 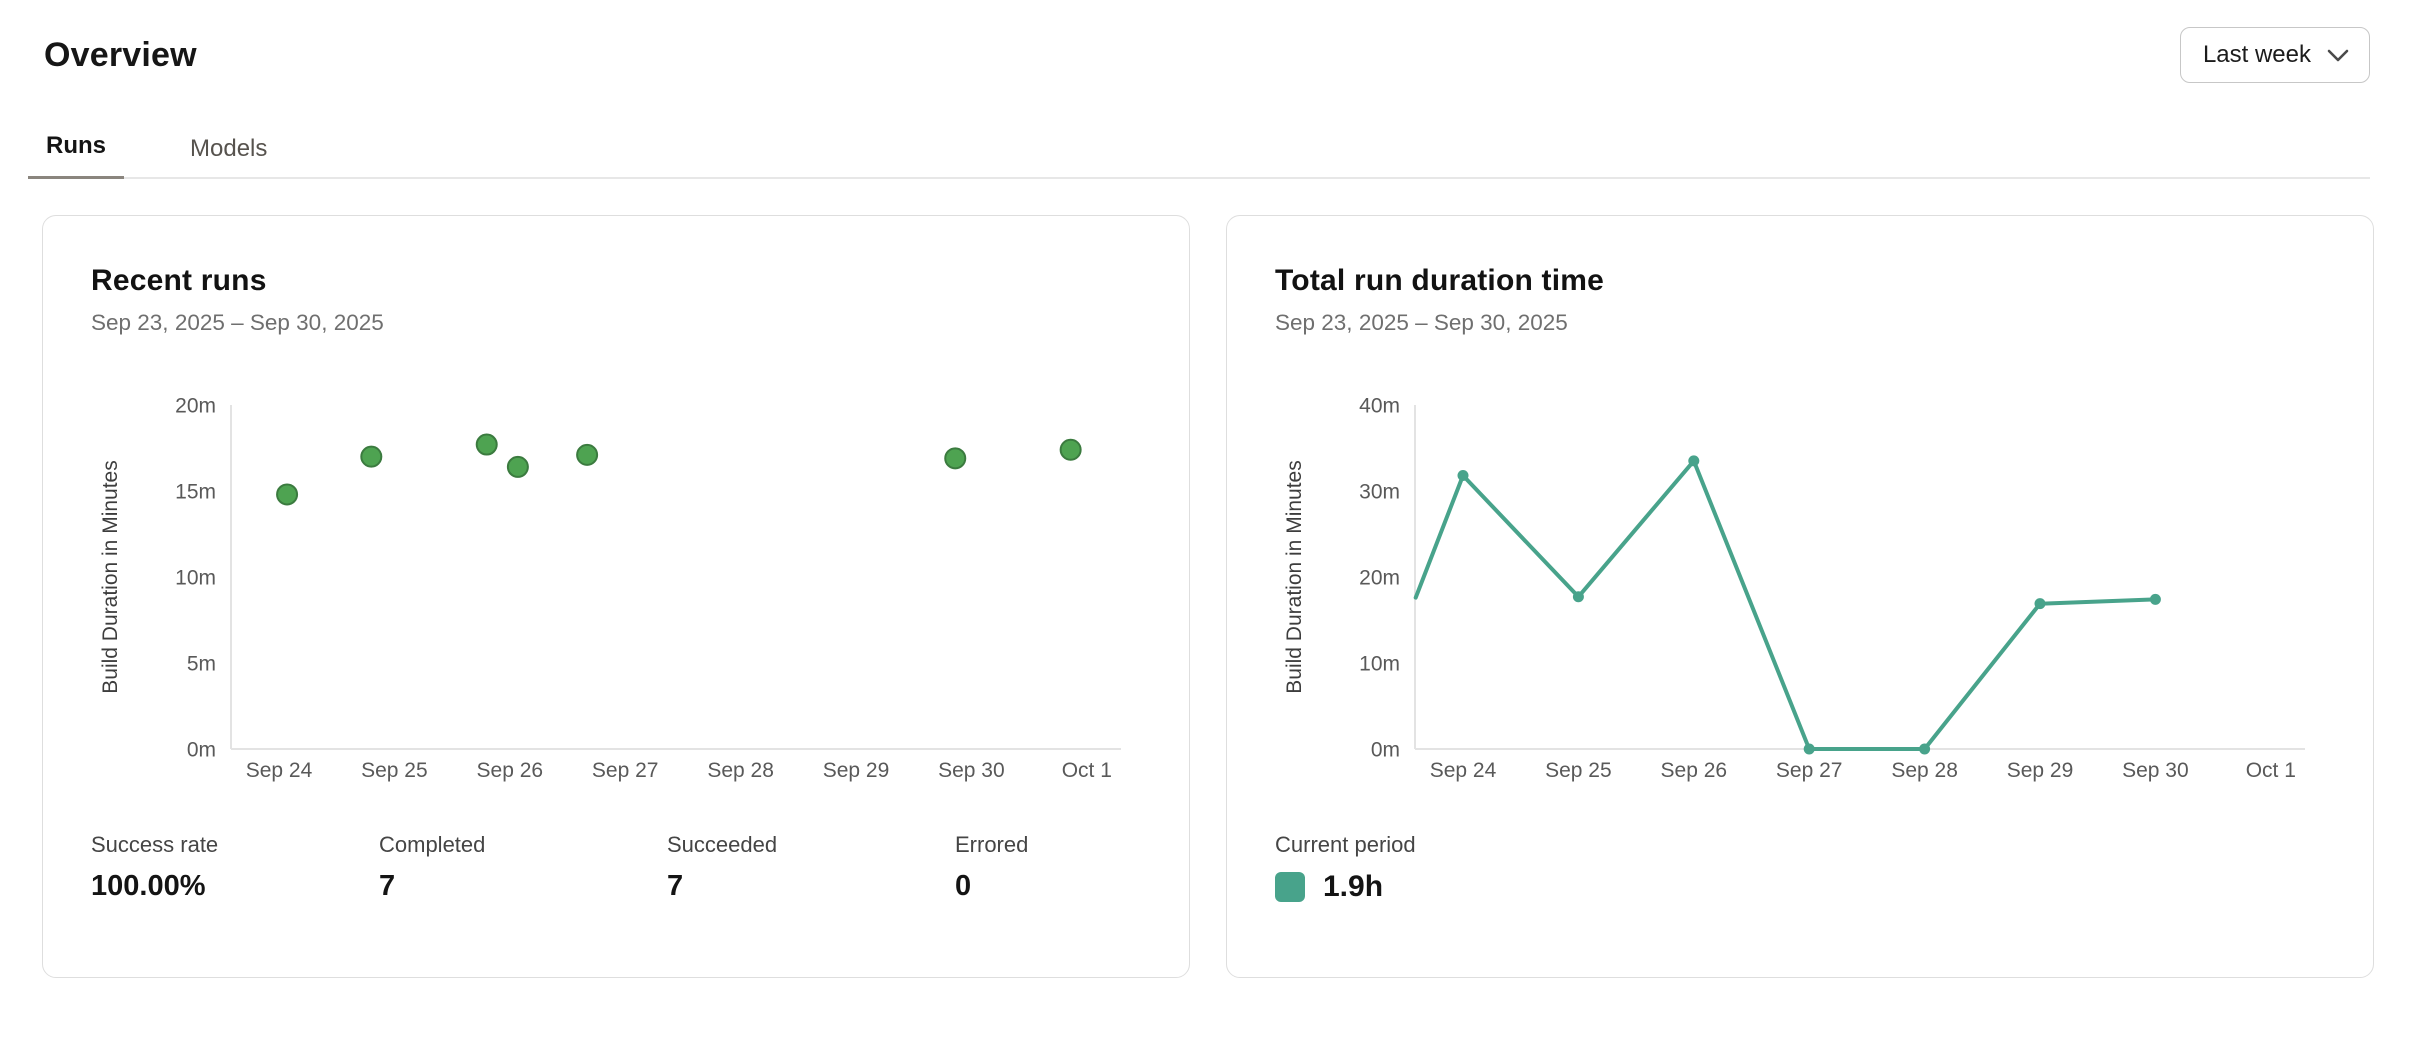 What do you see at coordinates (1379, 406) in the screenshot?
I see `svg-text: 40m` at bounding box center [1379, 406].